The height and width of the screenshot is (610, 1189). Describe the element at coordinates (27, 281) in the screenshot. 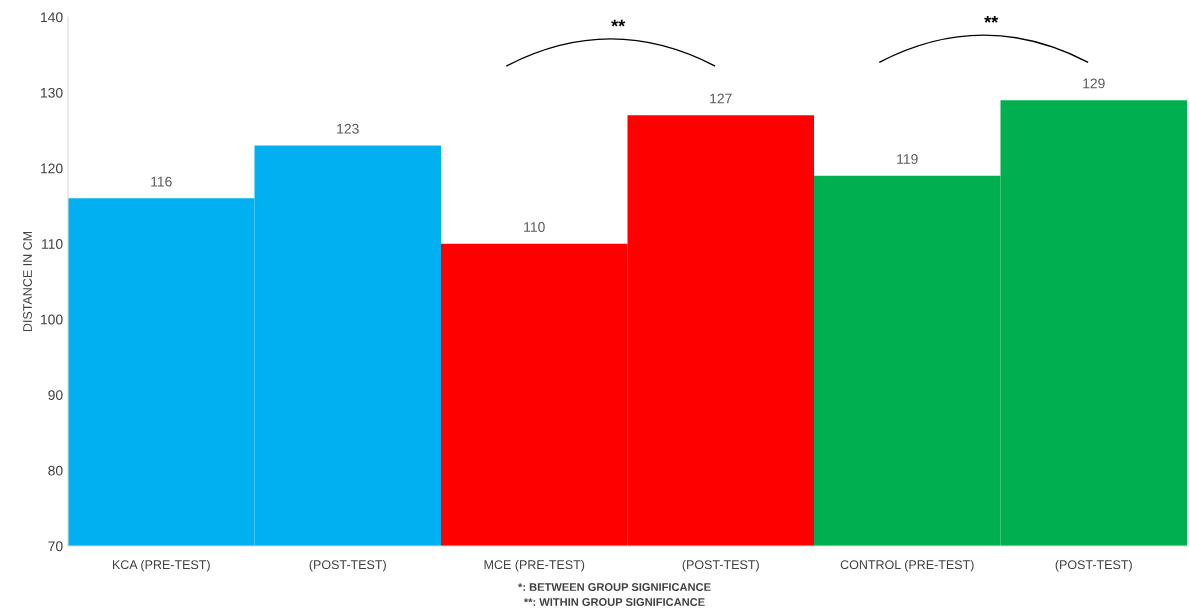

I see `y-axis-title: DISTANCE IN CM` at that location.